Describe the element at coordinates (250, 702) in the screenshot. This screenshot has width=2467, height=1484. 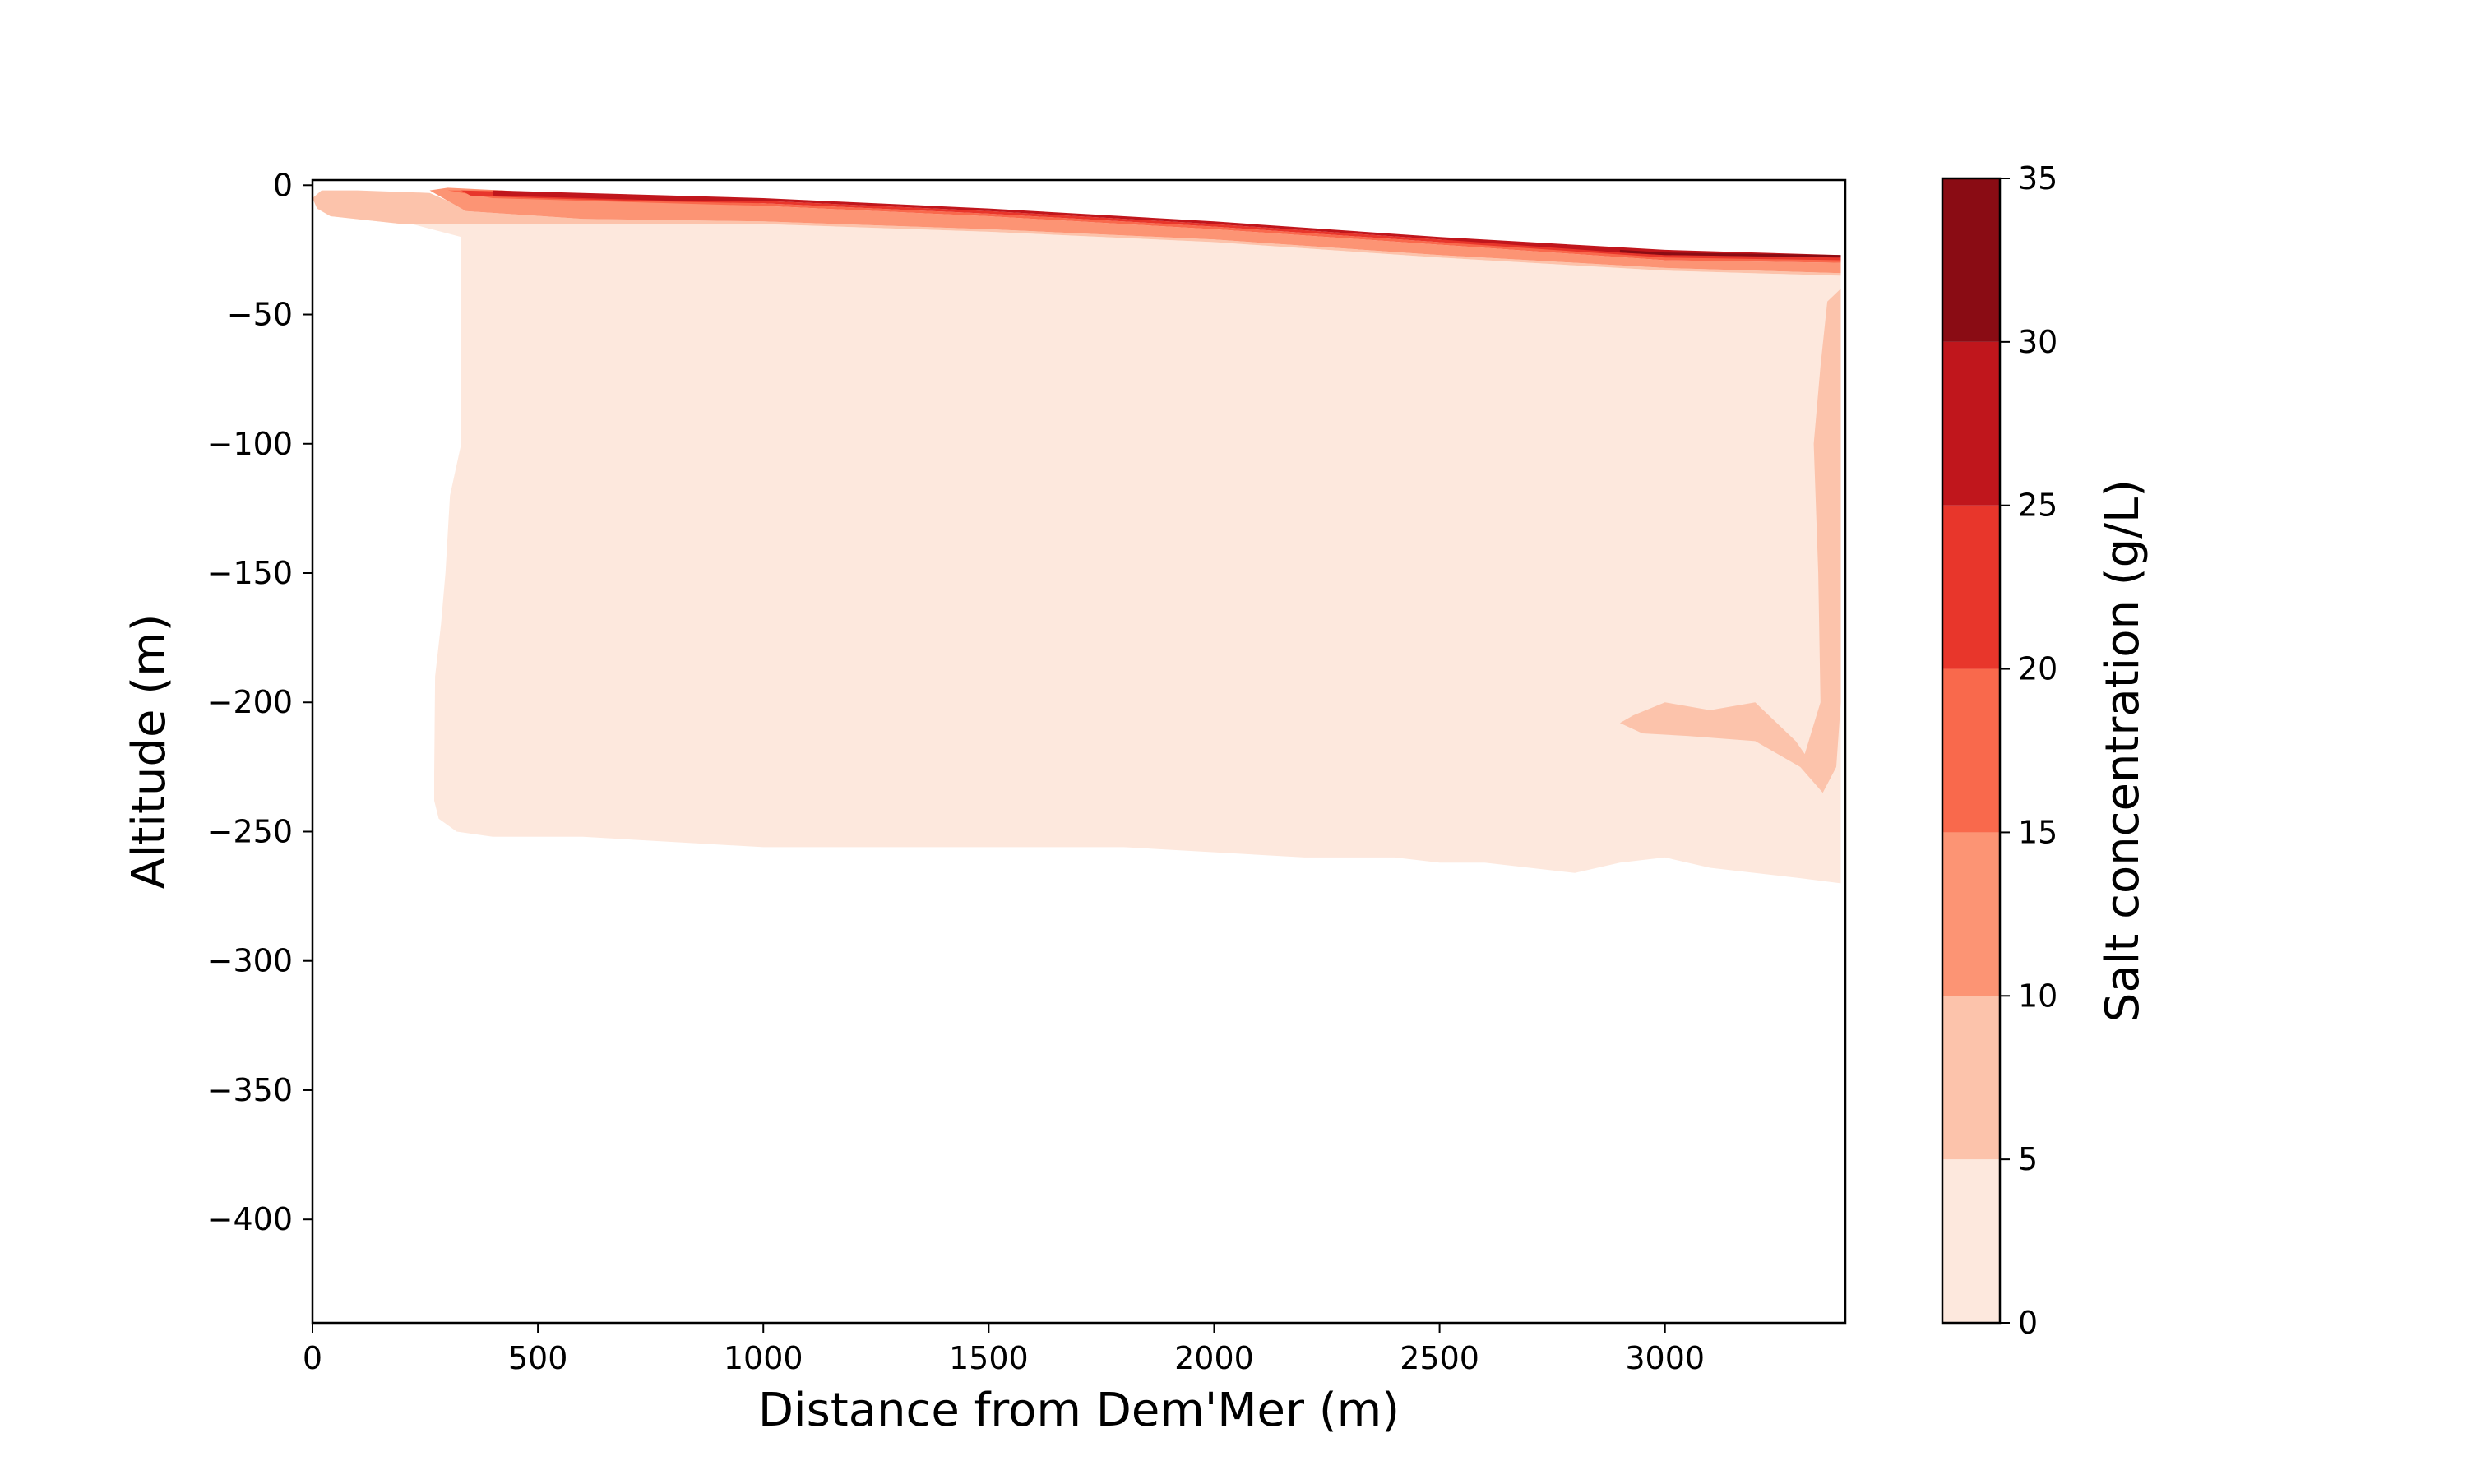
I see `y-tick-label: −200` at that location.